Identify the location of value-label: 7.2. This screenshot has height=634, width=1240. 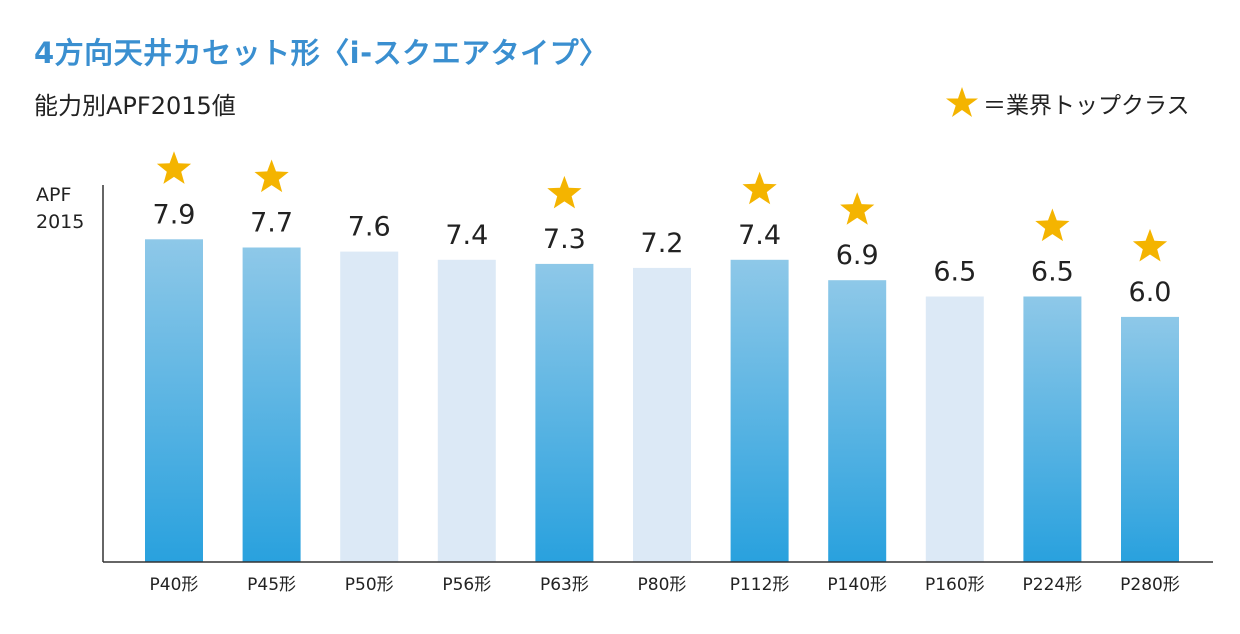
(662, 243).